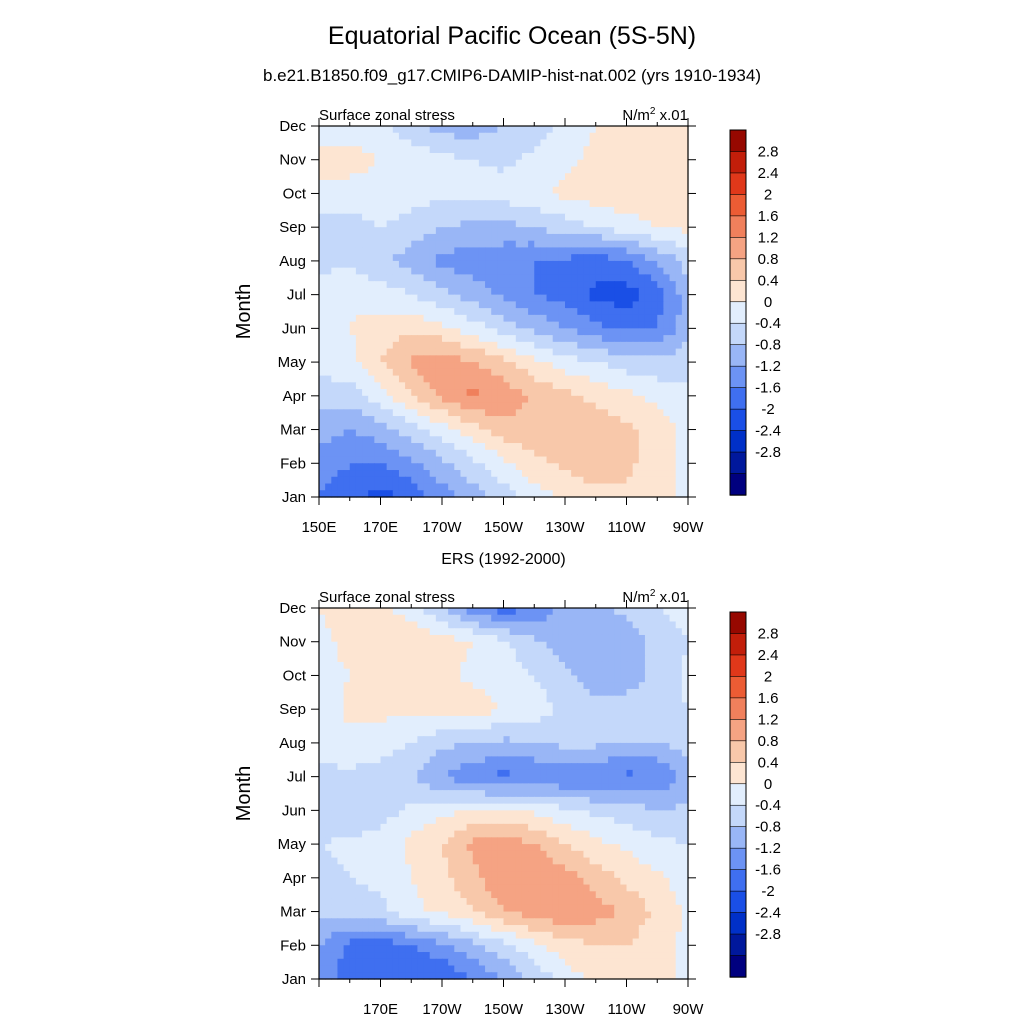 This screenshot has height=1024, width=1024. What do you see at coordinates (768, 259) in the screenshot?
I see `colorbar-label: 0.8` at bounding box center [768, 259].